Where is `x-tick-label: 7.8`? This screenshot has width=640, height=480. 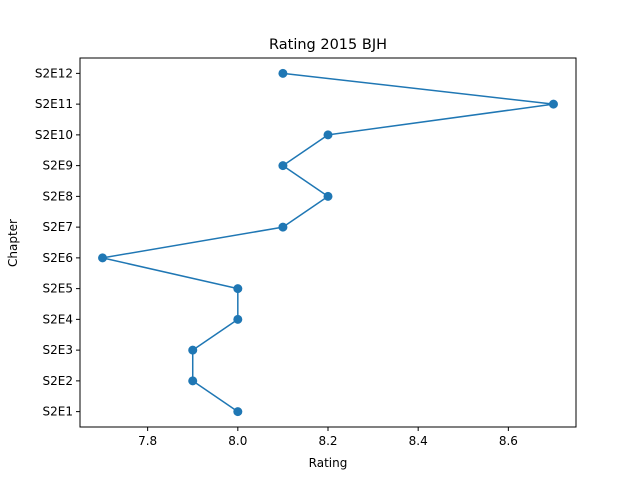
x-tick-label: 7.8 is located at coordinates (147, 441).